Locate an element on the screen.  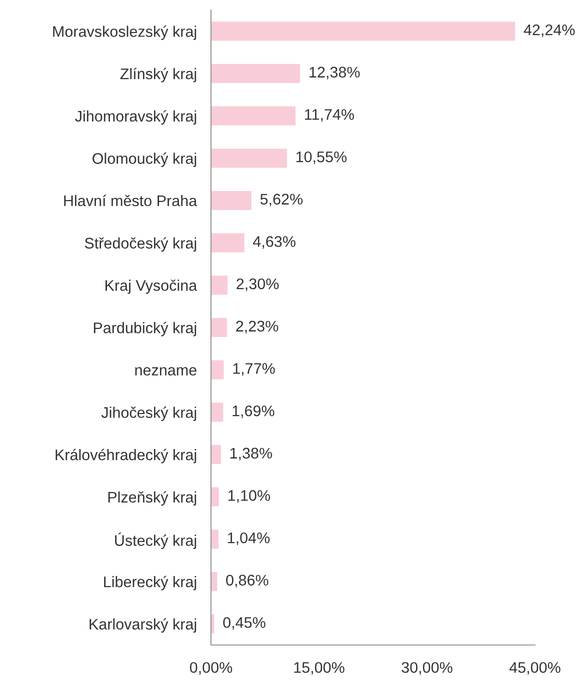
y-tick-label: Hlavní město Praha is located at coordinates (131, 200).